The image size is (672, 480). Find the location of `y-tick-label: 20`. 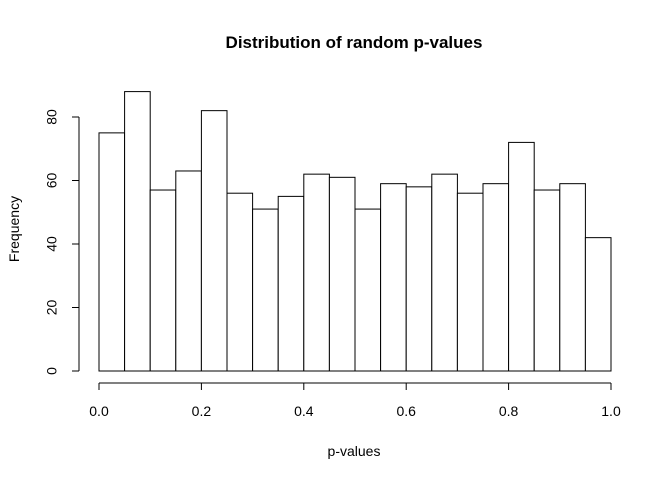

y-tick-label: 20 is located at coordinates (52, 308).